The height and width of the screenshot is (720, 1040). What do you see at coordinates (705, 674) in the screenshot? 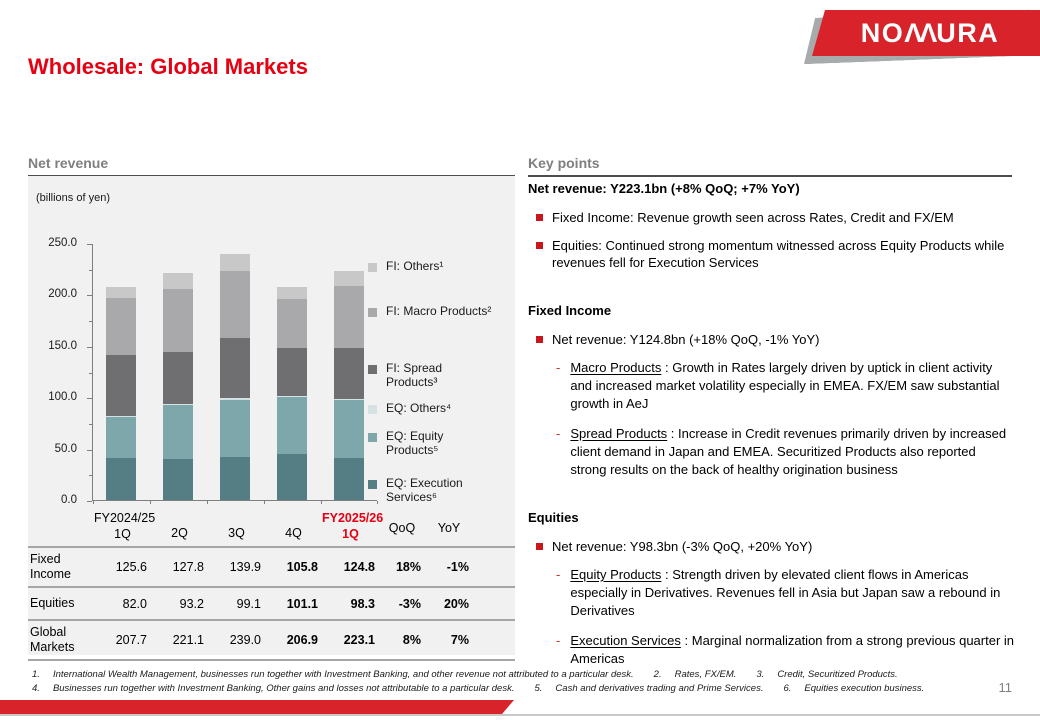
I see `footnote-text: Rates, FX/EM.` at bounding box center [705, 674].